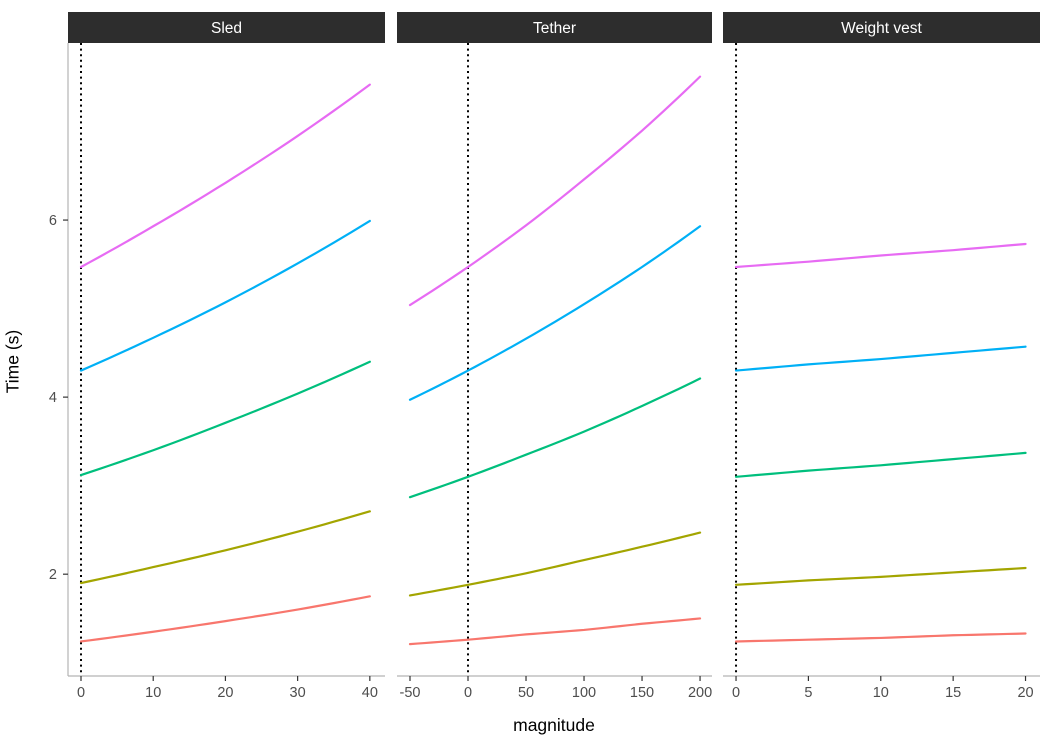 This screenshot has height=750, width=1050. I want to click on facet-strip-label: Sled, so click(226, 28).